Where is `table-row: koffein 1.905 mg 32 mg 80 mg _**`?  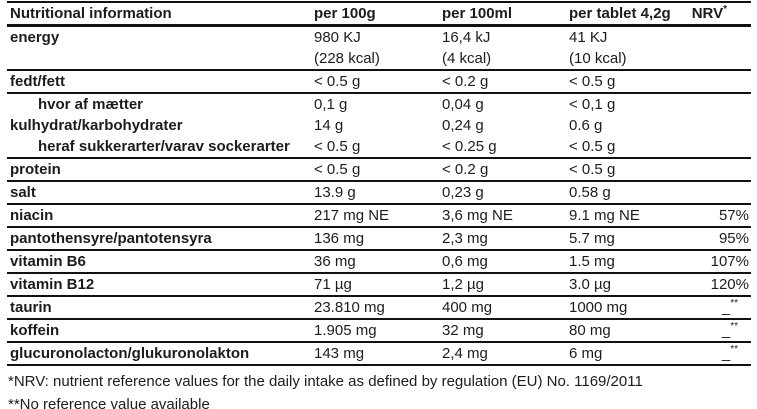
table-row: koffein 1.905 mg 32 mg 80 mg _** is located at coordinates (379, 331).